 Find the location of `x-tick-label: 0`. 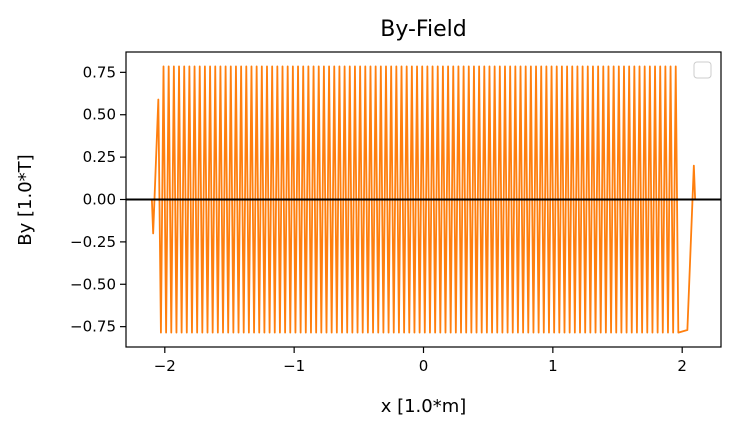

x-tick-label: 0 is located at coordinates (424, 366).